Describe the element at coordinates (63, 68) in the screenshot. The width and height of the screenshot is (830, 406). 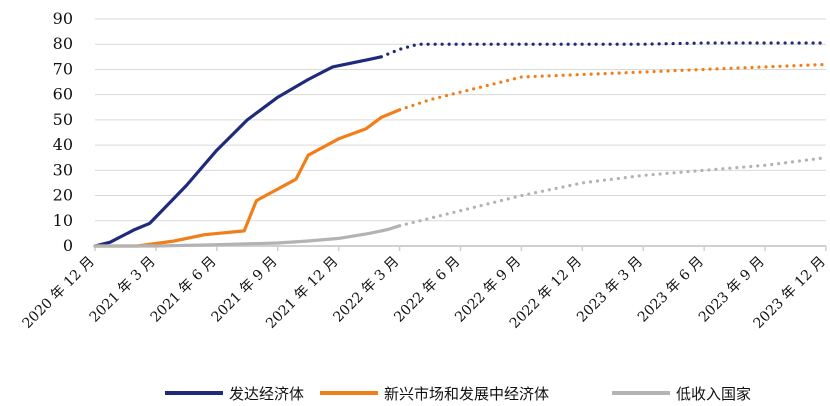
I see `y-tick-label: 70` at that location.